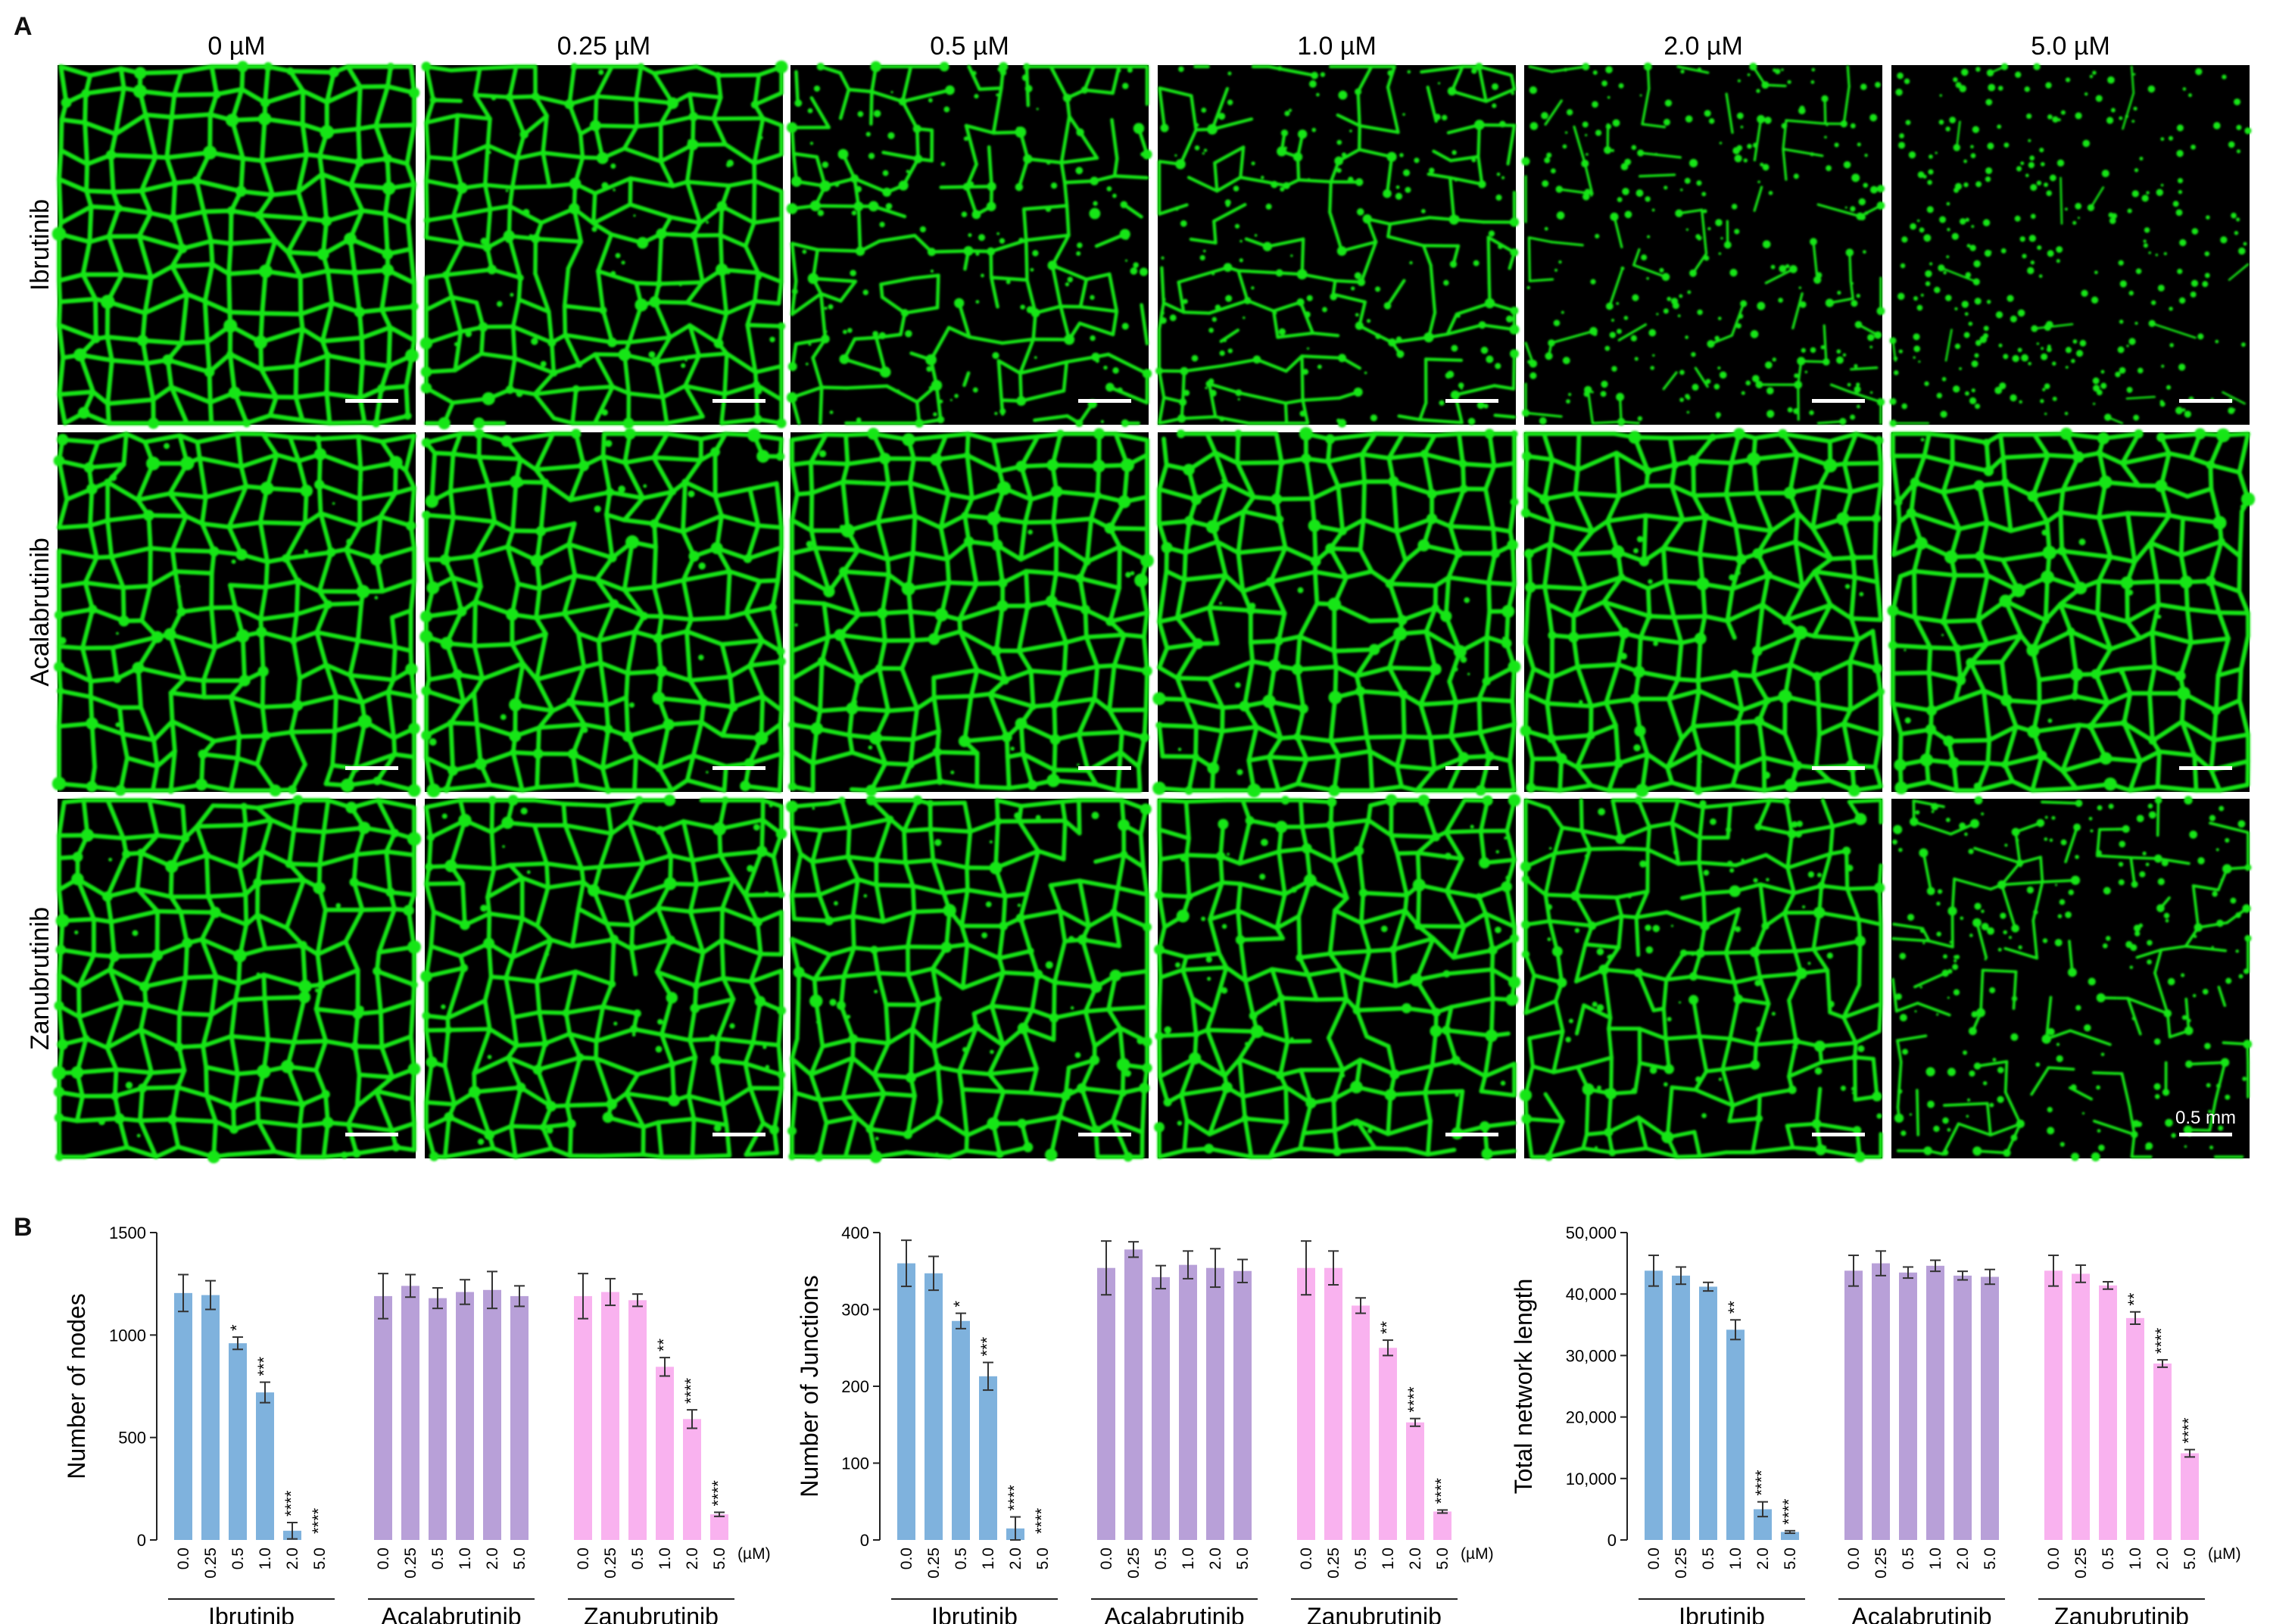  Describe the element at coordinates (2070, 46) in the screenshot. I see `concentration-label: 5.0 µM` at that location.